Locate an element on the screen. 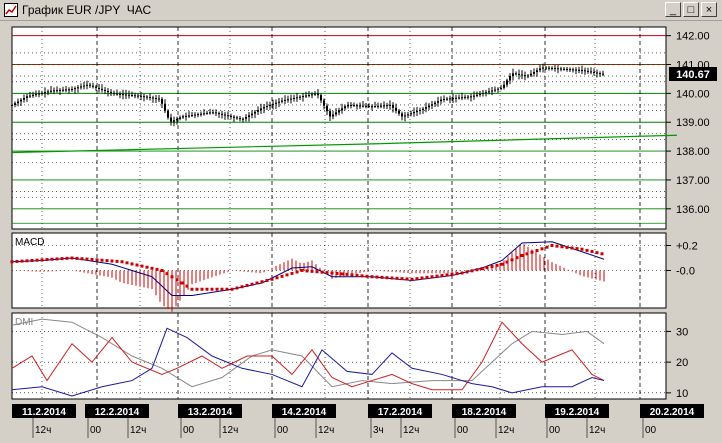 The width and height of the screenshot is (722, 443). dmi-label: DMI is located at coordinates (24, 322).